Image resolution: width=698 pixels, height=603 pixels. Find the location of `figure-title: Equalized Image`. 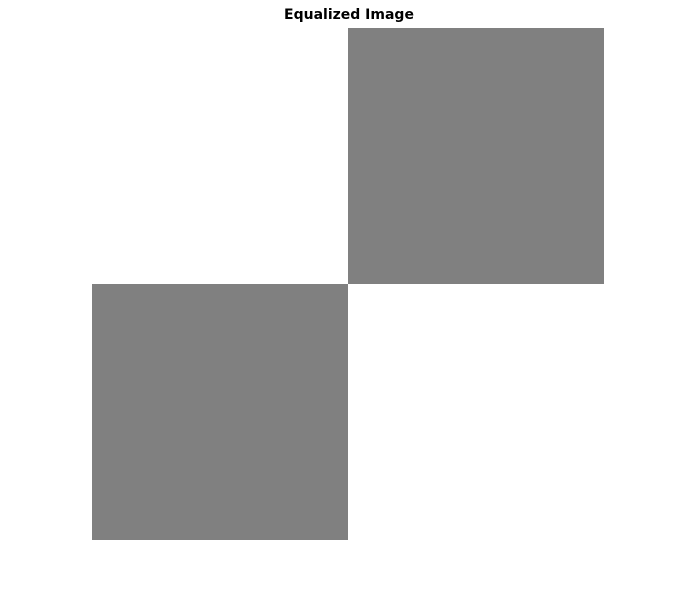

figure-title: Equalized Image is located at coordinates (349, 15).